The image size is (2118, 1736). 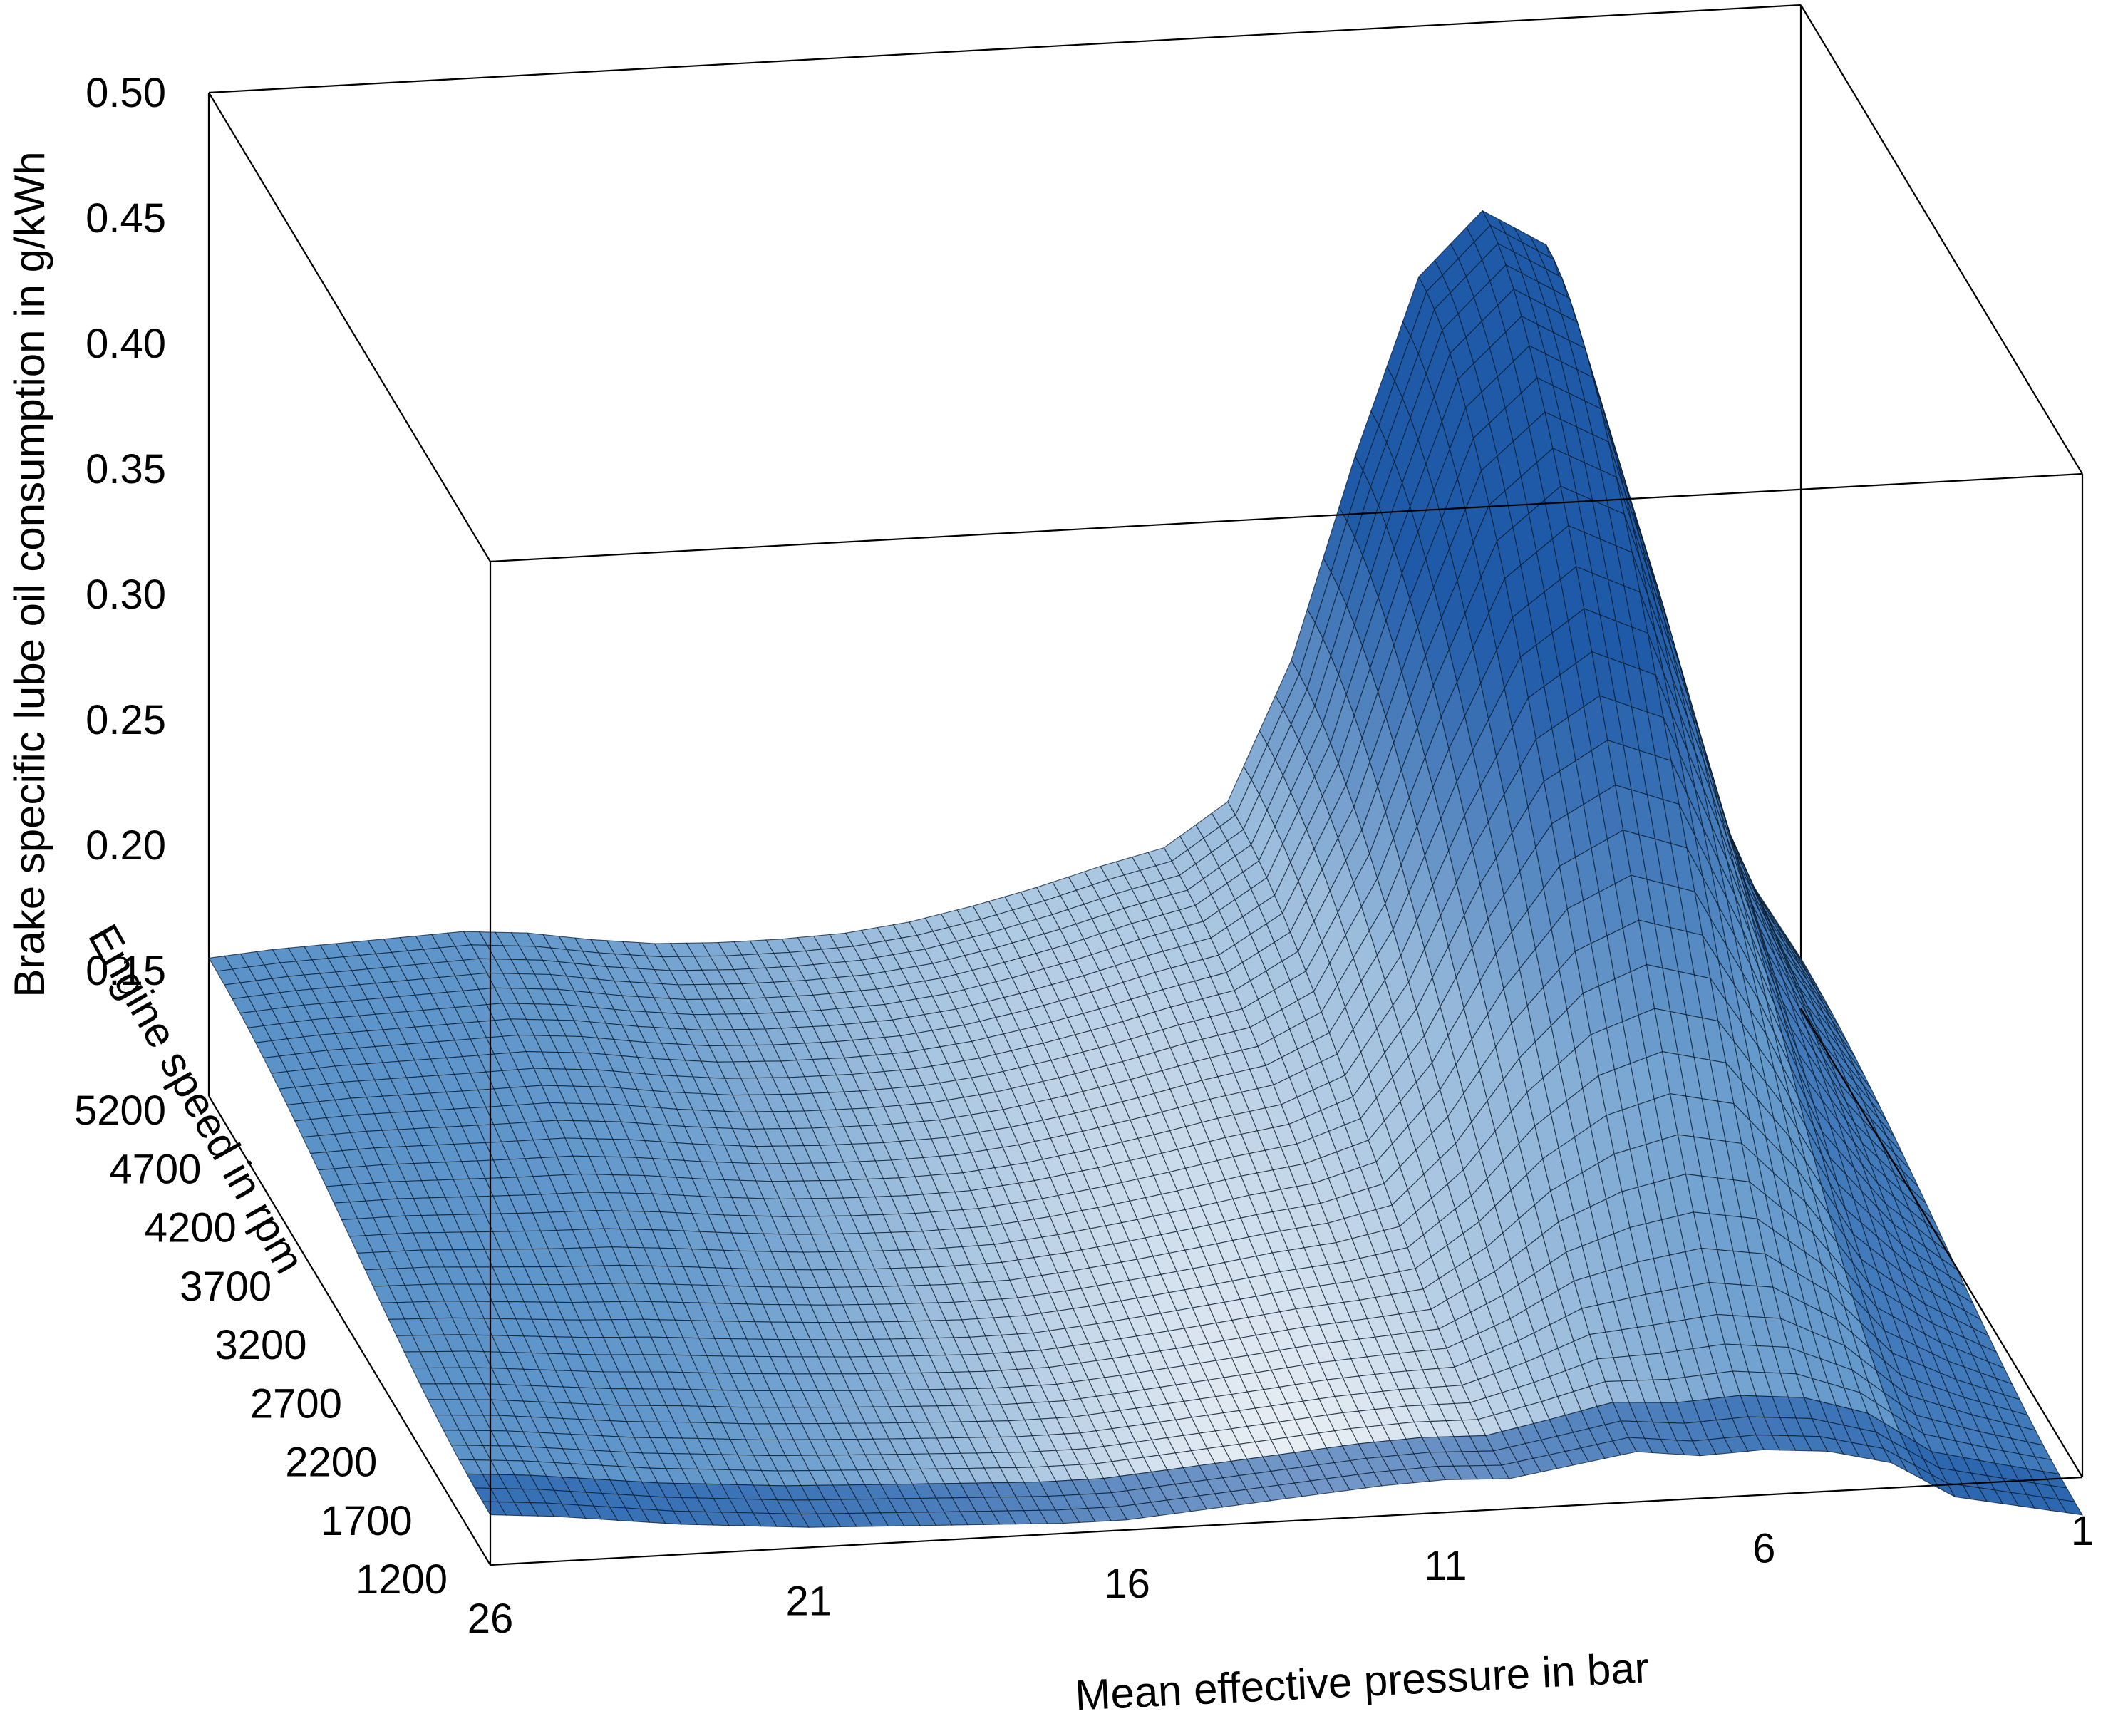 What do you see at coordinates (1286, 518) in the screenshot?
I see `box-edge-front-top` at bounding box center [1286, 518].